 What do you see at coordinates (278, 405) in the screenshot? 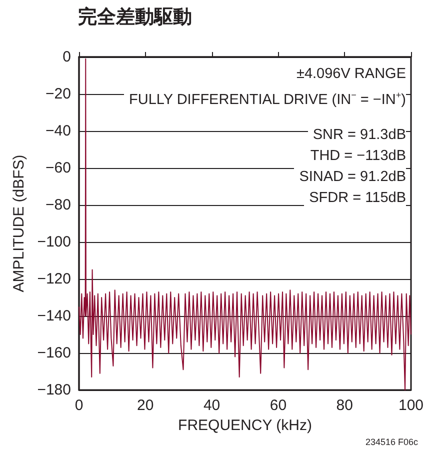
I see `x-tick-label: 60` at bounding box center [278, 405].